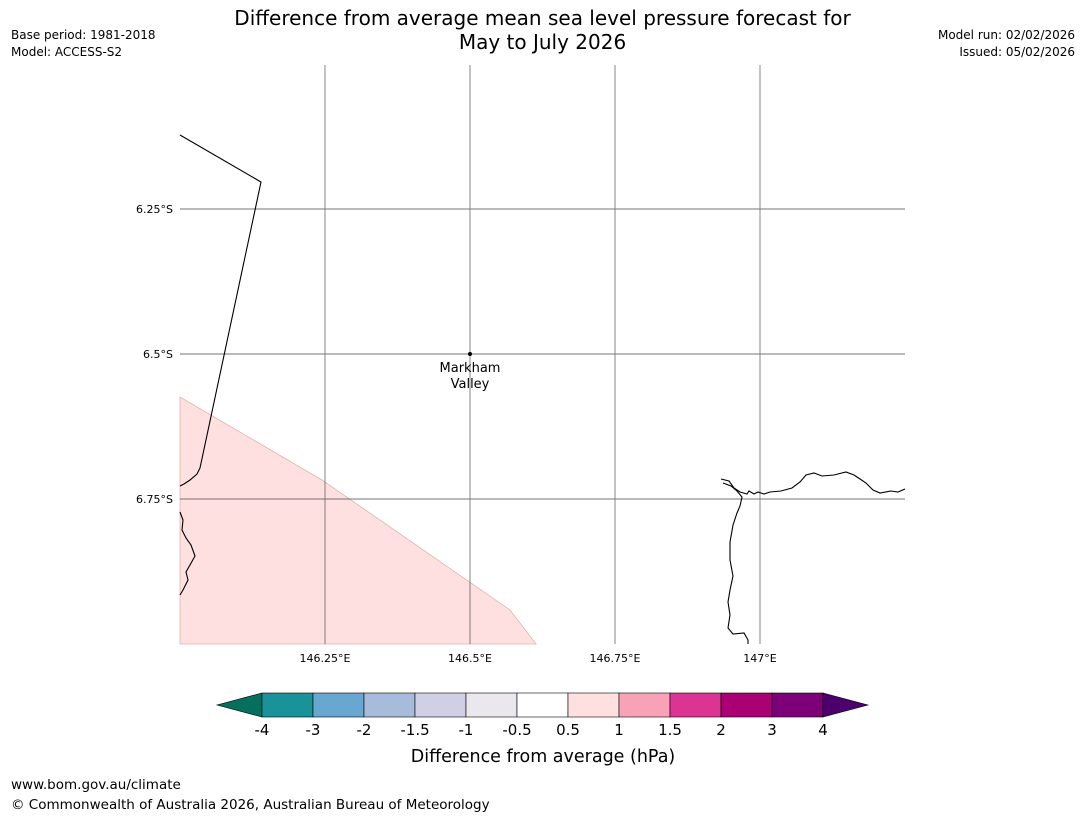 The width and height of the screenshot is (1085, 816). Describe the element at coordinates (470, 354) in the screenshot. I see `place-marker` at that location.